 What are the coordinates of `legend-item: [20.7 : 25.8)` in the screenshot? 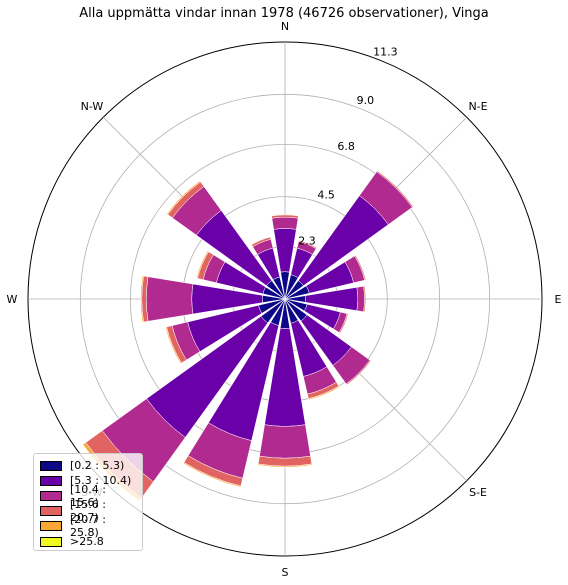 It's located at (88, 526).